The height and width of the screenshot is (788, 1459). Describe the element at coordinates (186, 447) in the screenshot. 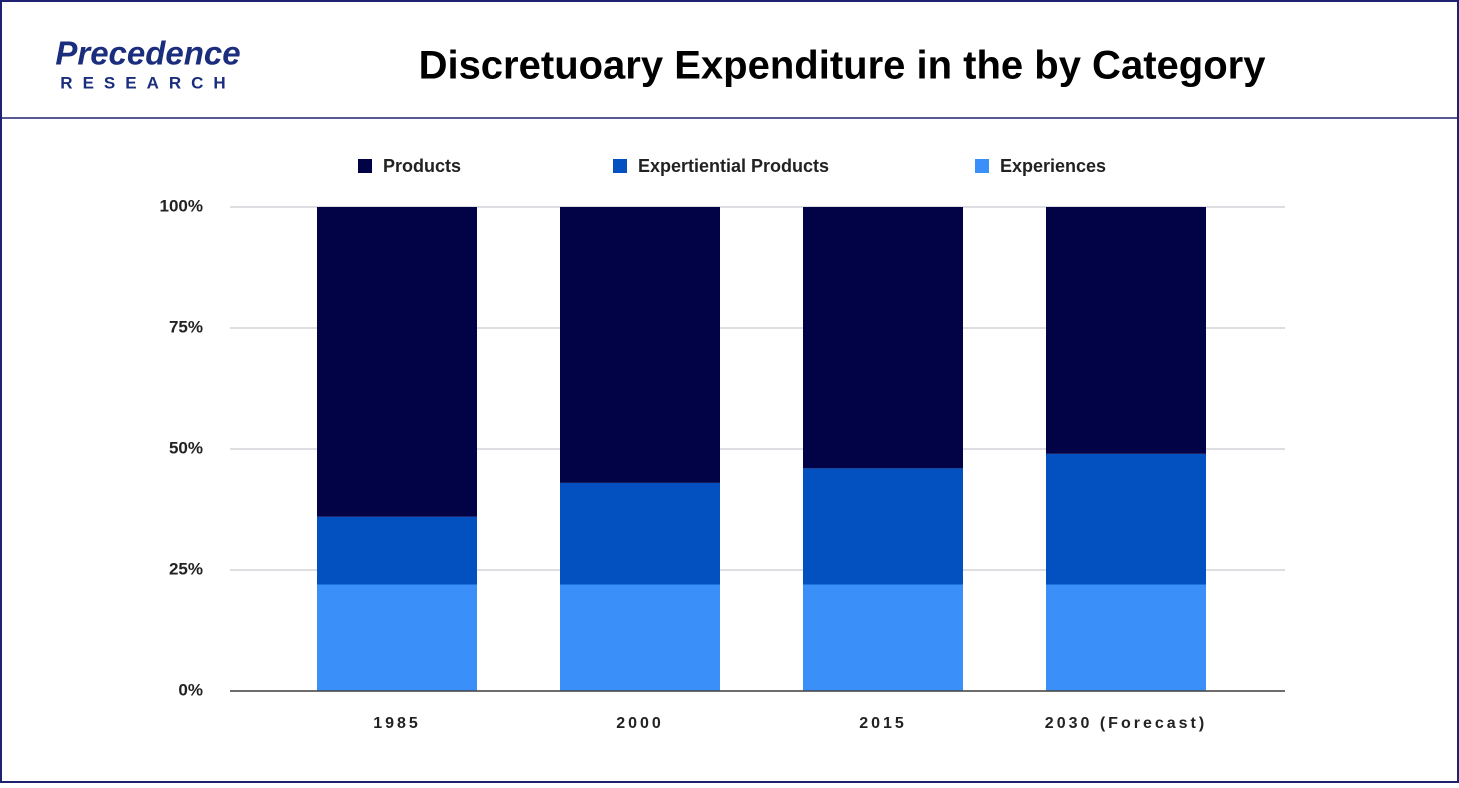

I see `y-tick-label: 50%` at that location.